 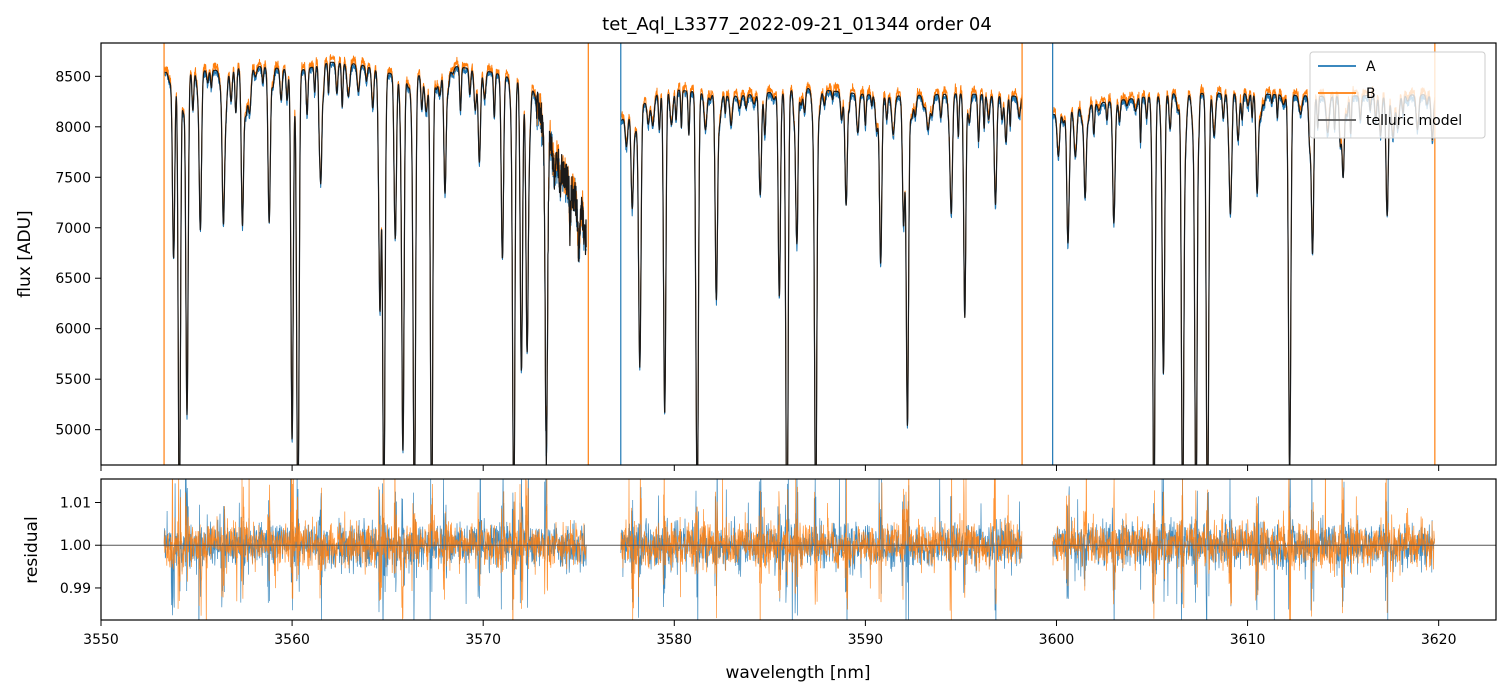 I want to click on residual-xtick-label: 3590, so click(x=866, y=640).